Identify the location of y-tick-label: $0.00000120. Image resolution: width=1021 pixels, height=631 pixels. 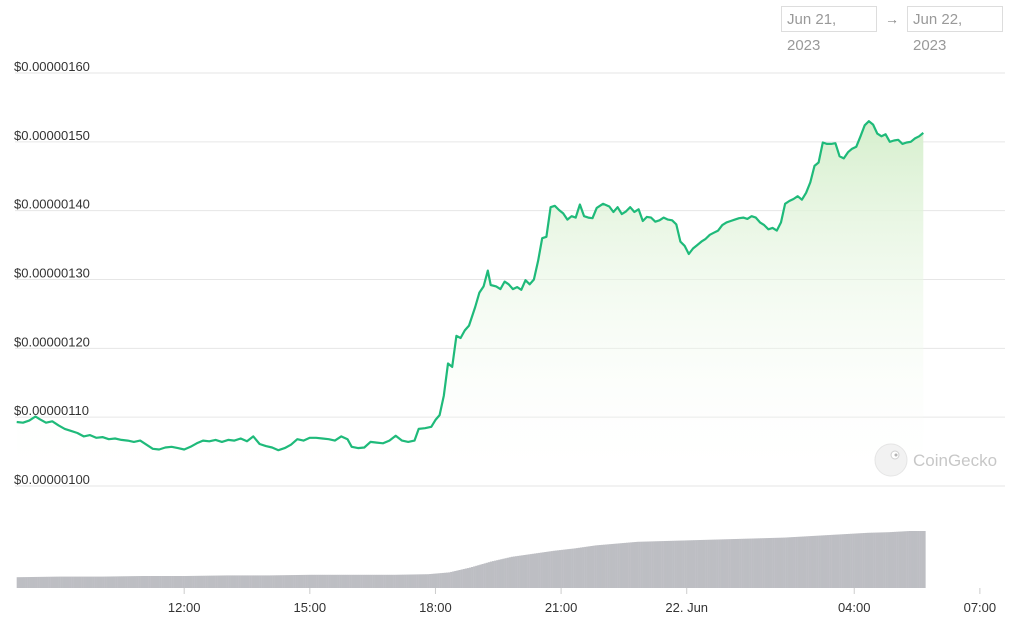
(52, 341).